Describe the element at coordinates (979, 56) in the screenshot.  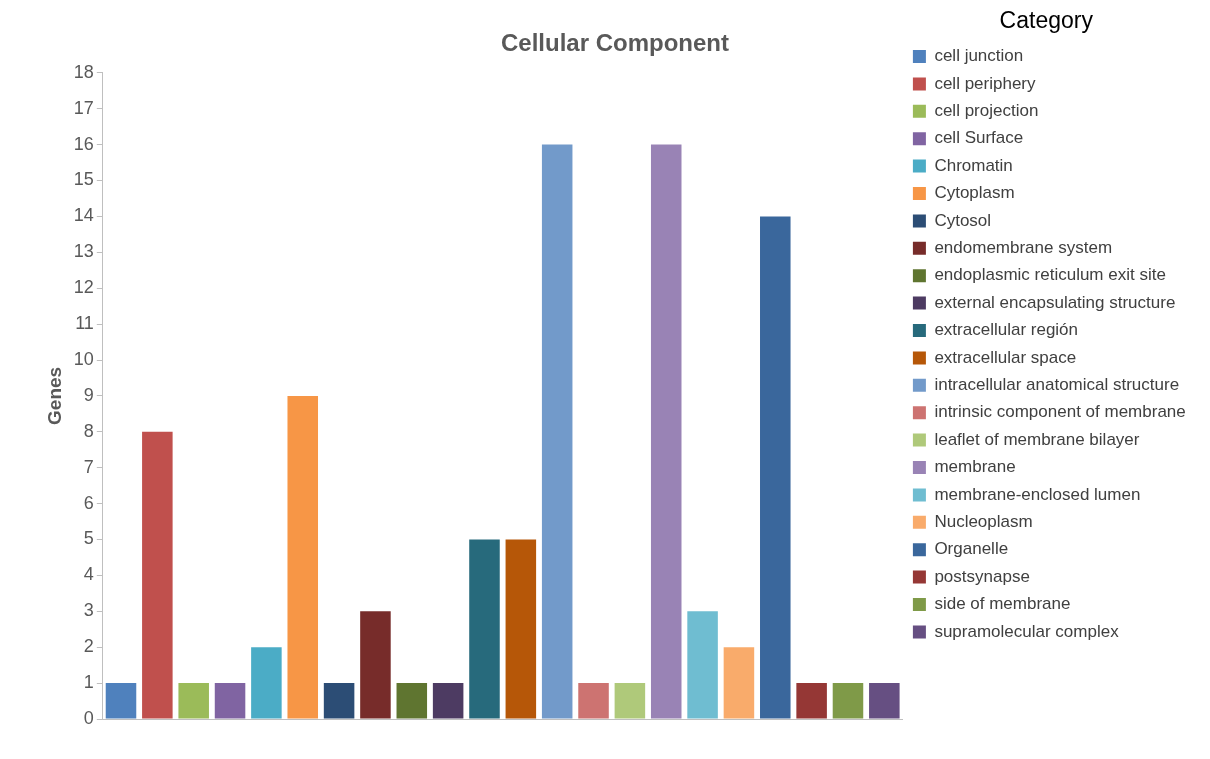
I see `legend-label: cell junction` at that location.